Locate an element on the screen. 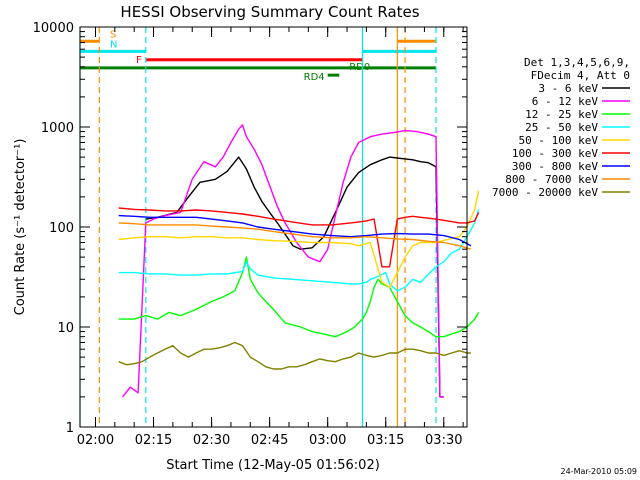  flag-label: N is located at coordinates (113, 44).